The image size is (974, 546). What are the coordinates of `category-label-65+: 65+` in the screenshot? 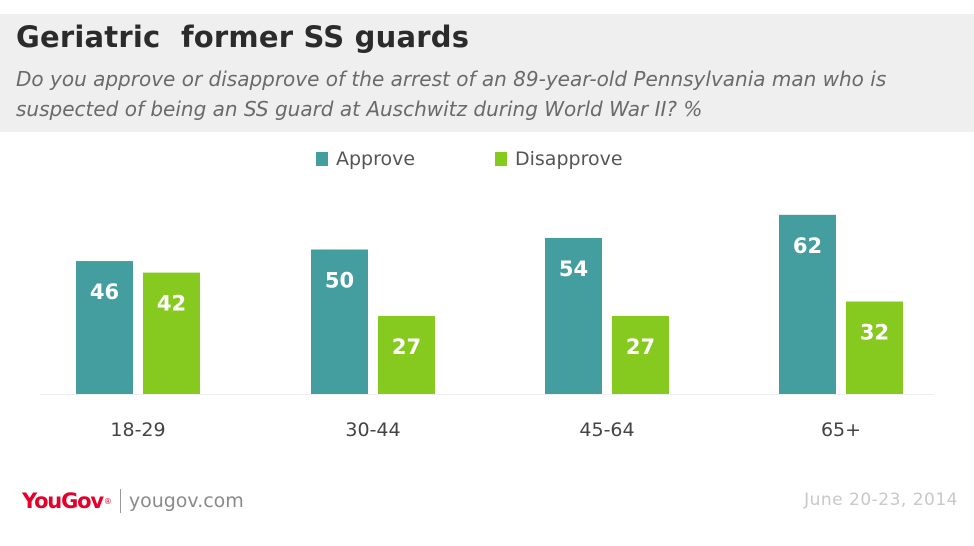 It's located at (841, 430).